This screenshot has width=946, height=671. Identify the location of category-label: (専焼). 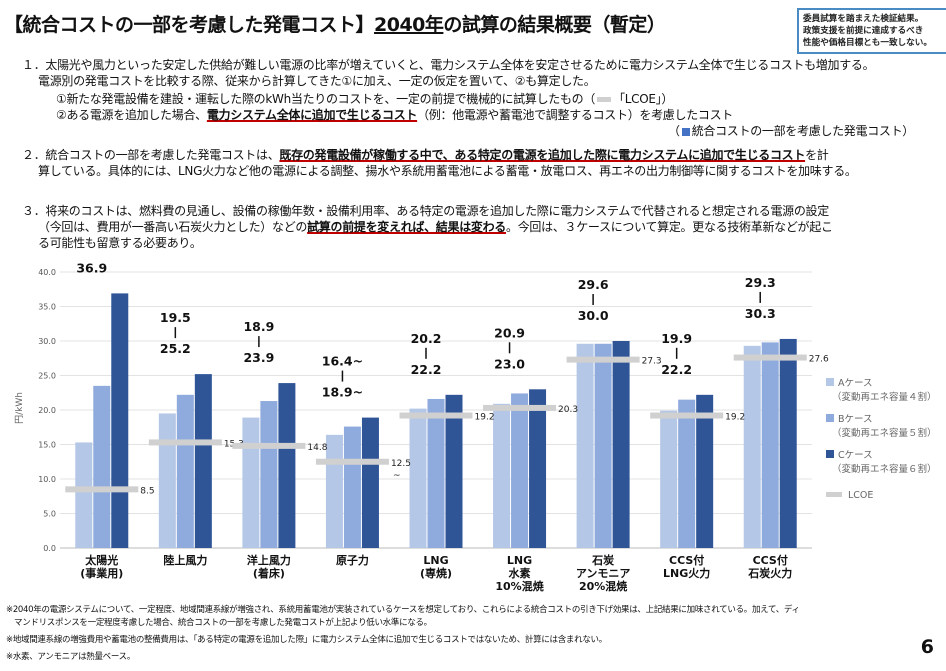
(436, 573).